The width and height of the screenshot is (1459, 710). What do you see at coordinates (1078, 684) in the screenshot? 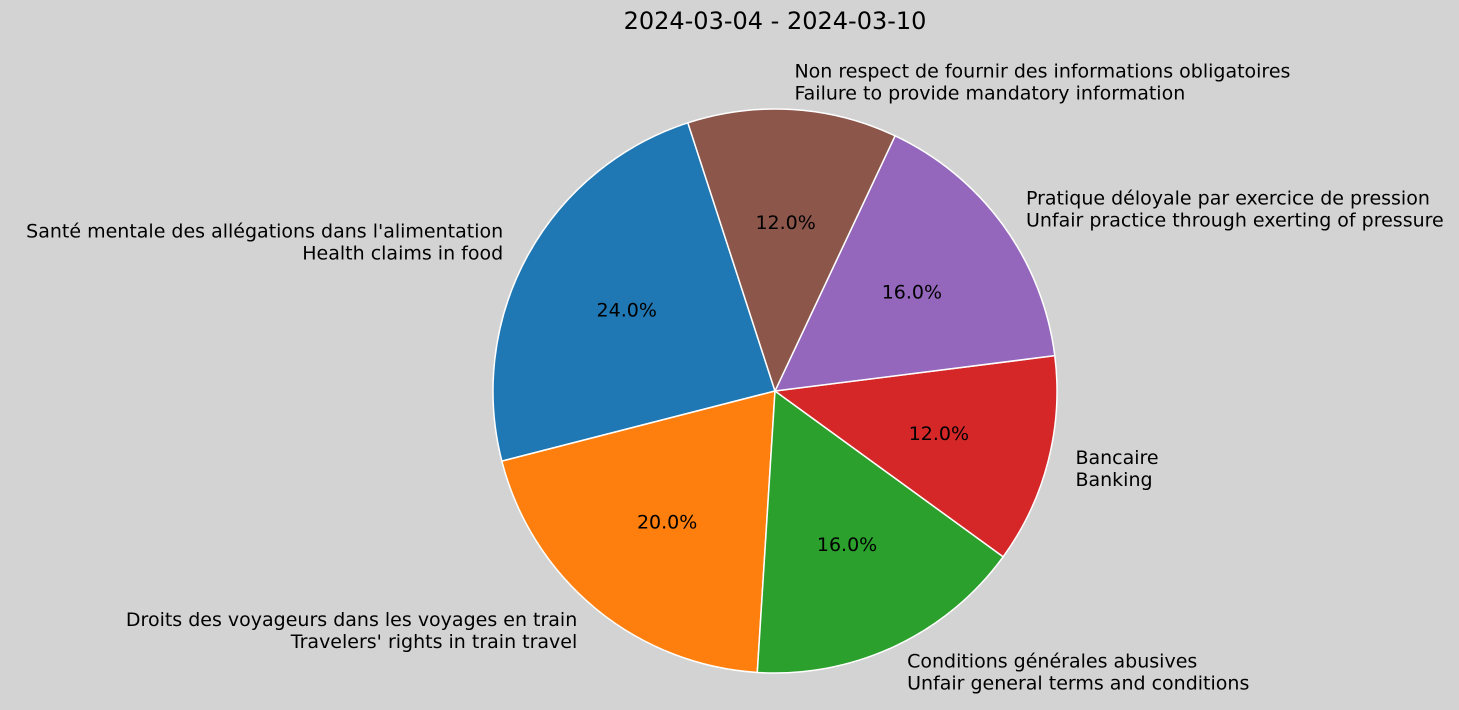
I see `slice-label-english: Unfair general terms and conditions` at bounding box center [1078, 684].